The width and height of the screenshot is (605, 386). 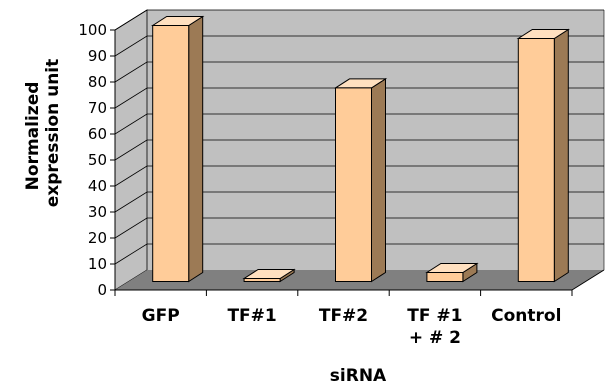 What do you see at coordinates (97, 186) in the screenshot?
I see `y-tick-label: 40` at bounding box center [97, 186].